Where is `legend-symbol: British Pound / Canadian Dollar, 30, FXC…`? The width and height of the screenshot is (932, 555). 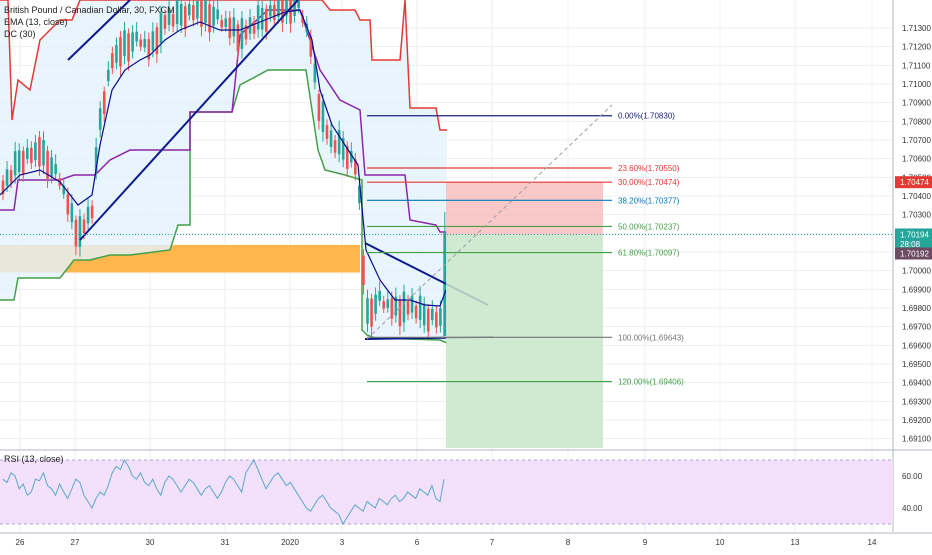 legend-symbol: British Pound / Canadian Dollar, 30, FXC… is located at coordinates (89, 10).